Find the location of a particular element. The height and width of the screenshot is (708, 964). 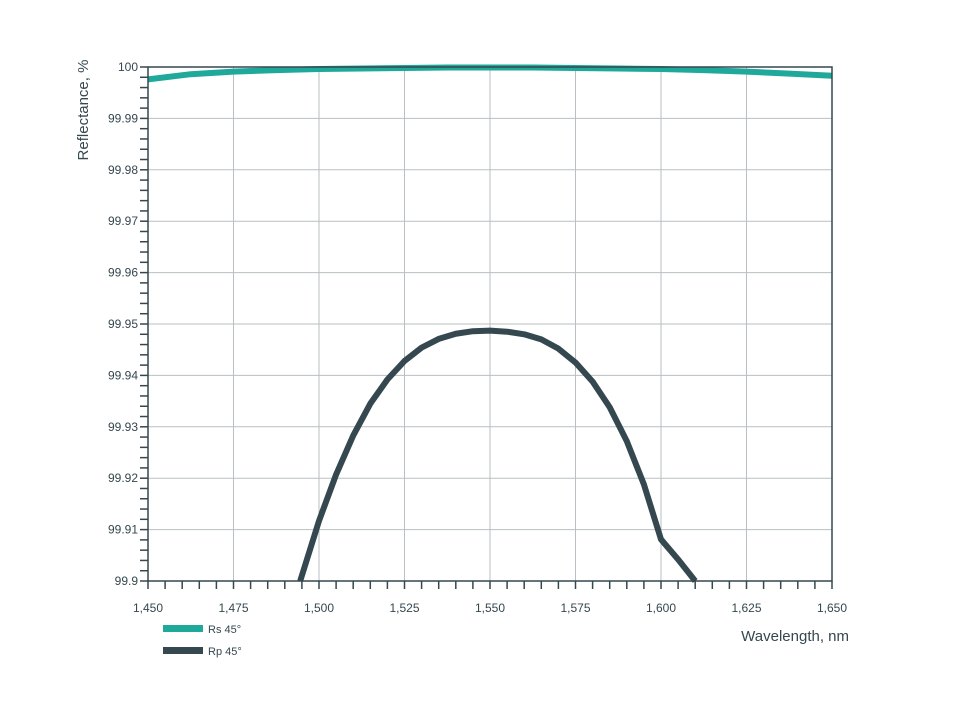

x-tick-label: 1,600 is located at coordinates (661, 608).